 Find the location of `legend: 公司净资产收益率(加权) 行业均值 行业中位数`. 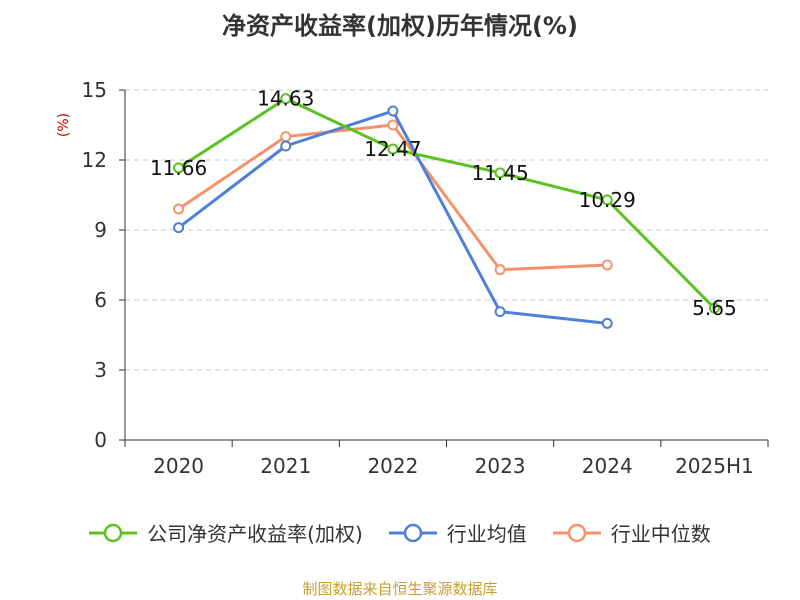

legend: 公司净资产收益率(加权) 行业均值 行业中位数 is located at coordinates (400, 532).